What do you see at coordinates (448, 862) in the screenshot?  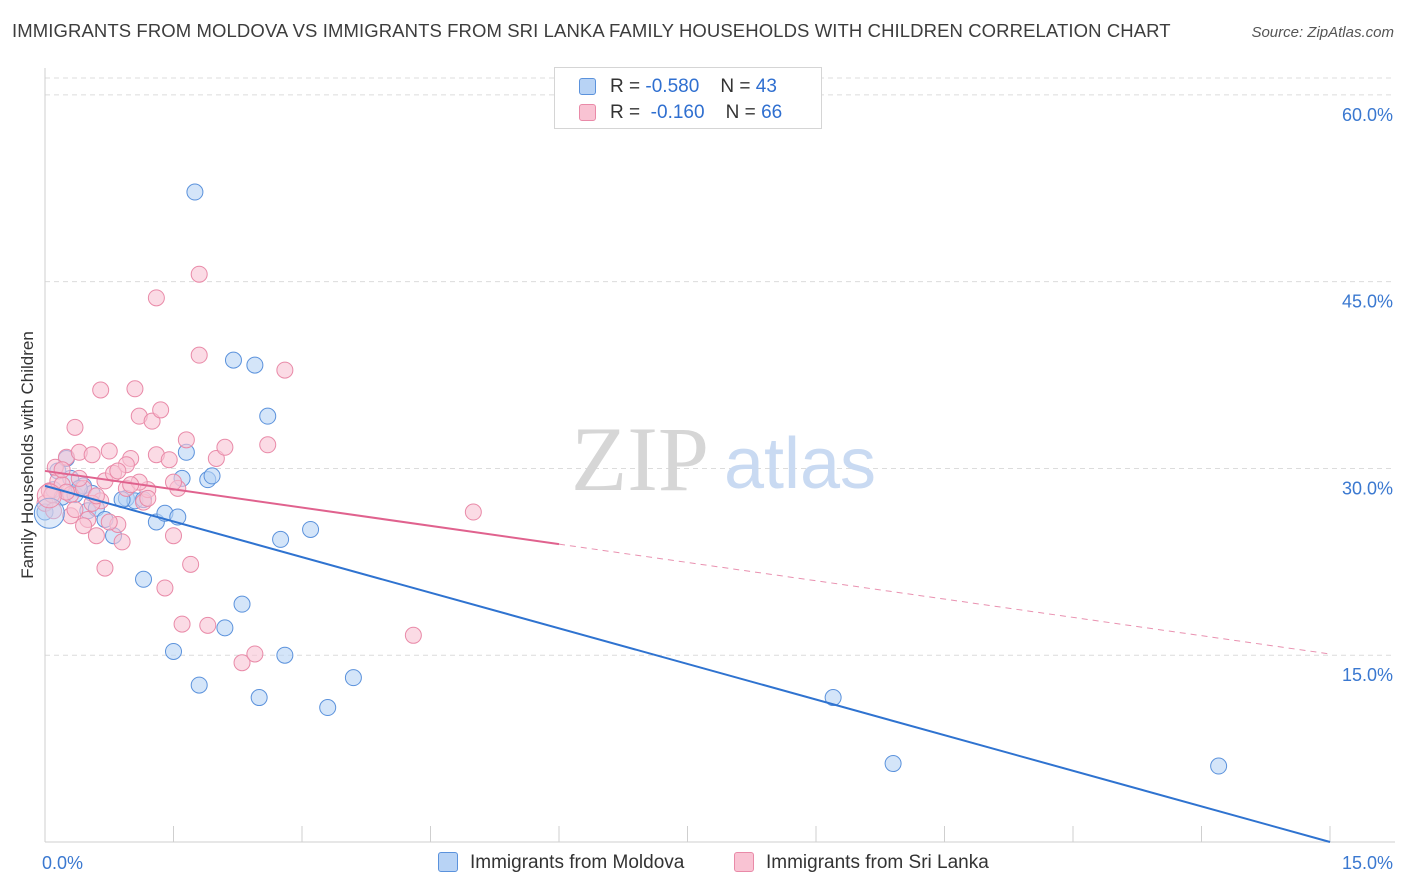 I see `bottom-legend-moldova-swatch` at bounding box center [448, 862].